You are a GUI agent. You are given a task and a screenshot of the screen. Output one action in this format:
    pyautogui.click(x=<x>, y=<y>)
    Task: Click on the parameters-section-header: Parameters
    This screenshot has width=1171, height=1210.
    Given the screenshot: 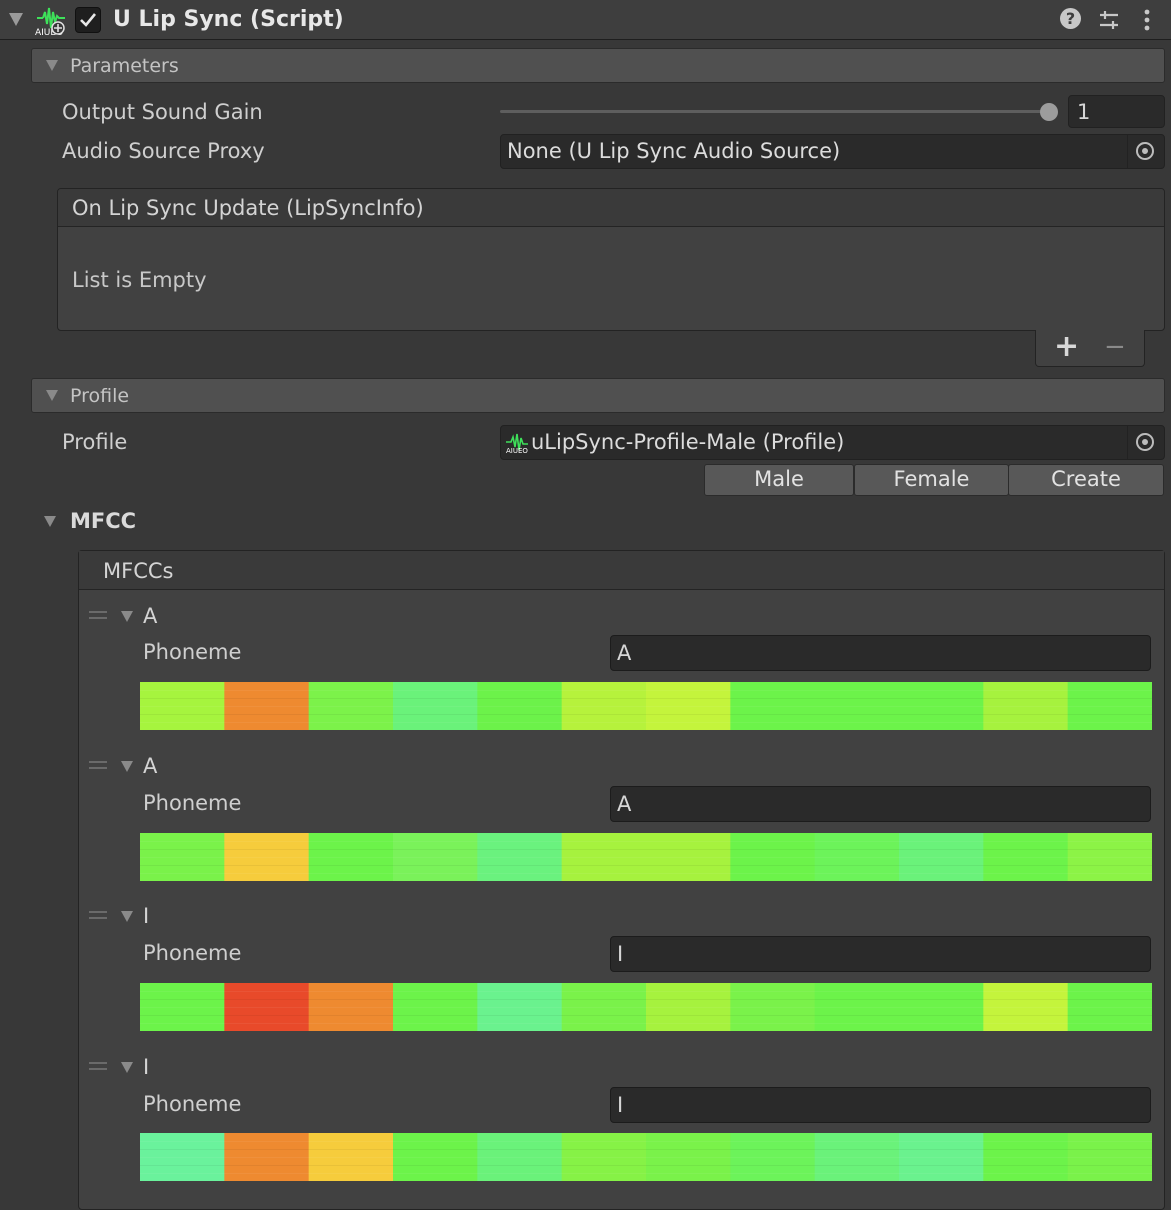 What is the action you would take?
    pyautogui.click(x=598, y=65)
    